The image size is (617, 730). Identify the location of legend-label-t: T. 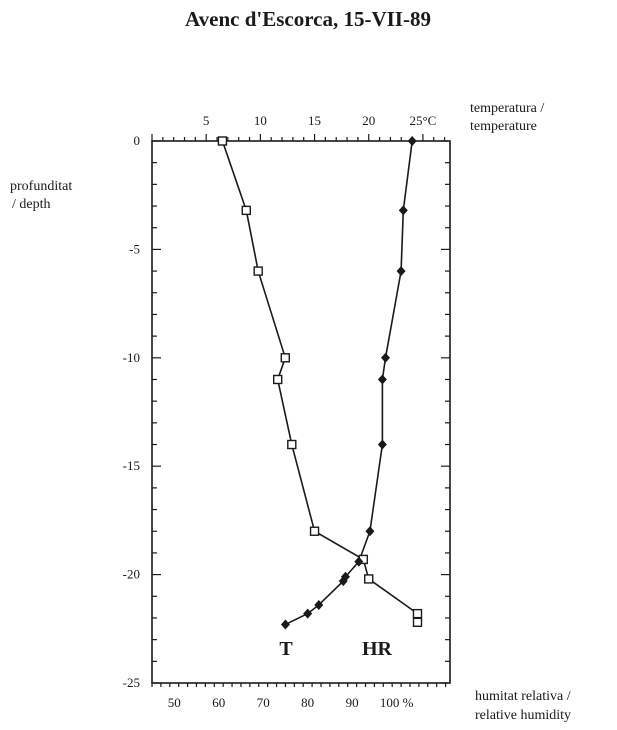
(286, 649).